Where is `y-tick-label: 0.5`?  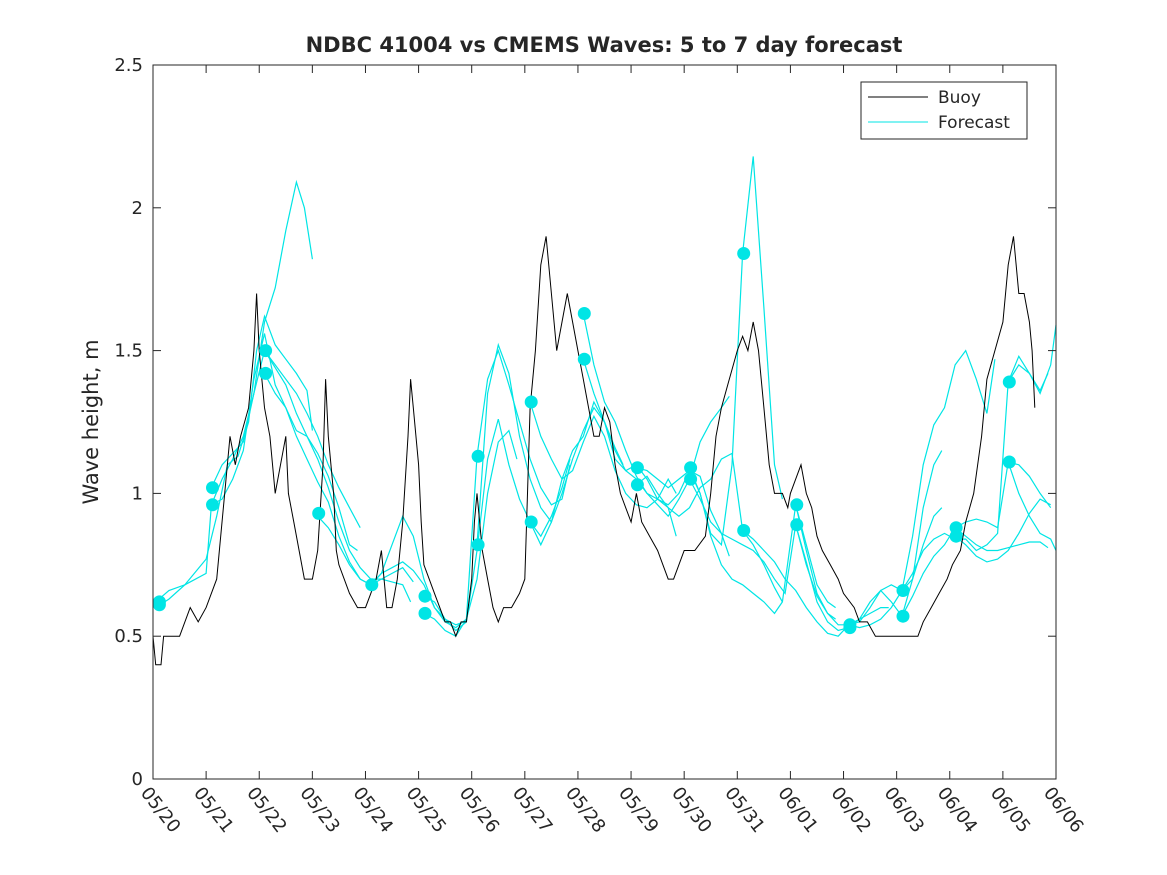
y-tick-label: 0.5 is located at coordinates (128, 636).